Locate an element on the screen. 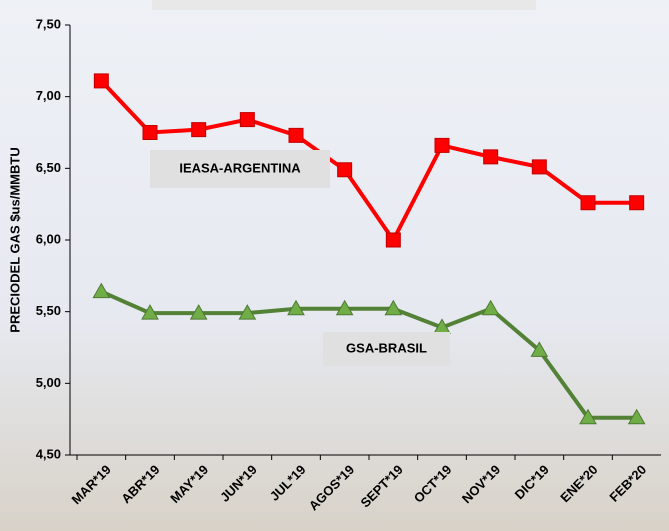 This screenshot has height=531, width=669. y-tick-label: 5,50 is located at coordinates (48, 310).